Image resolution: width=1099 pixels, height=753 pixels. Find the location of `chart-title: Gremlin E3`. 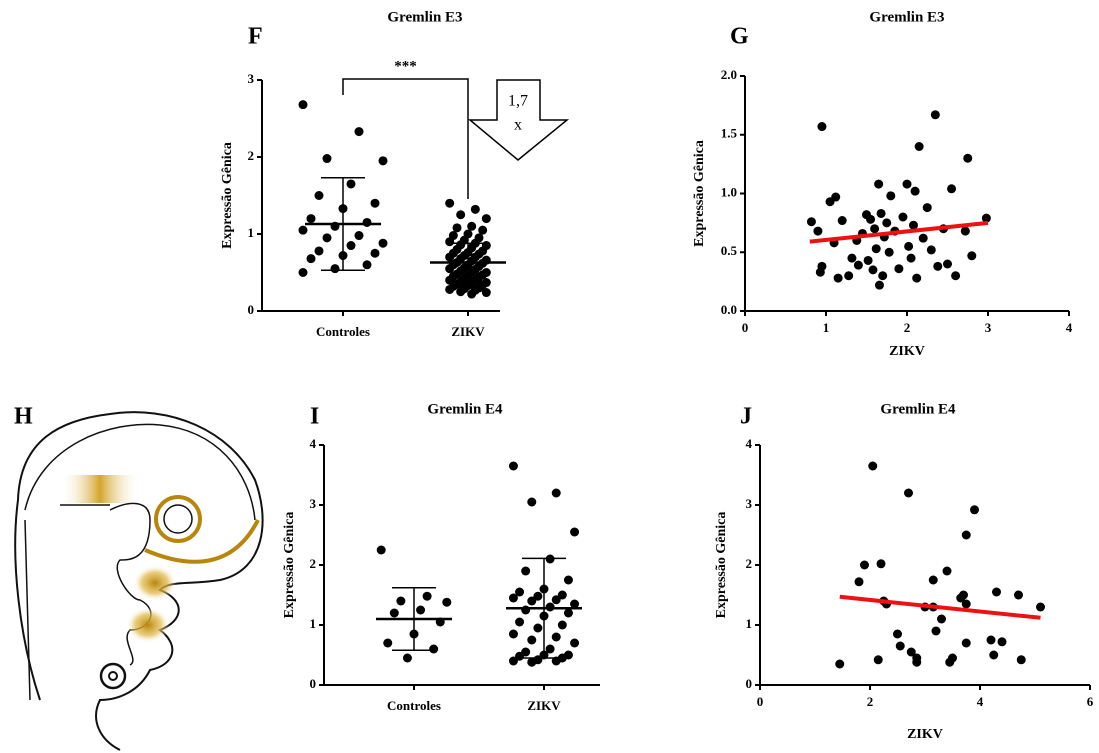

chart-title: Gremlin E3 is located at coordinates (424, 17).